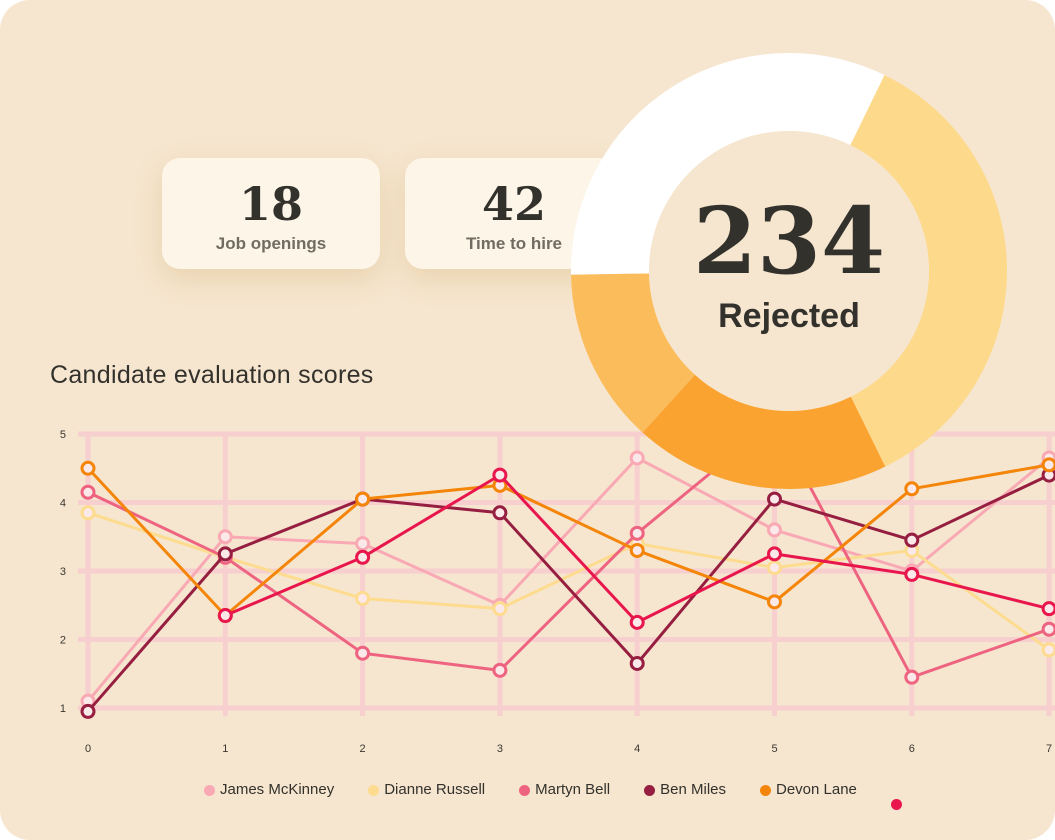 The height and width of the screenshot is (840, 1055). Describe the element at coordinates (693, 789) in the screenshot. I see `legend-label: Ben Miles` at that location.